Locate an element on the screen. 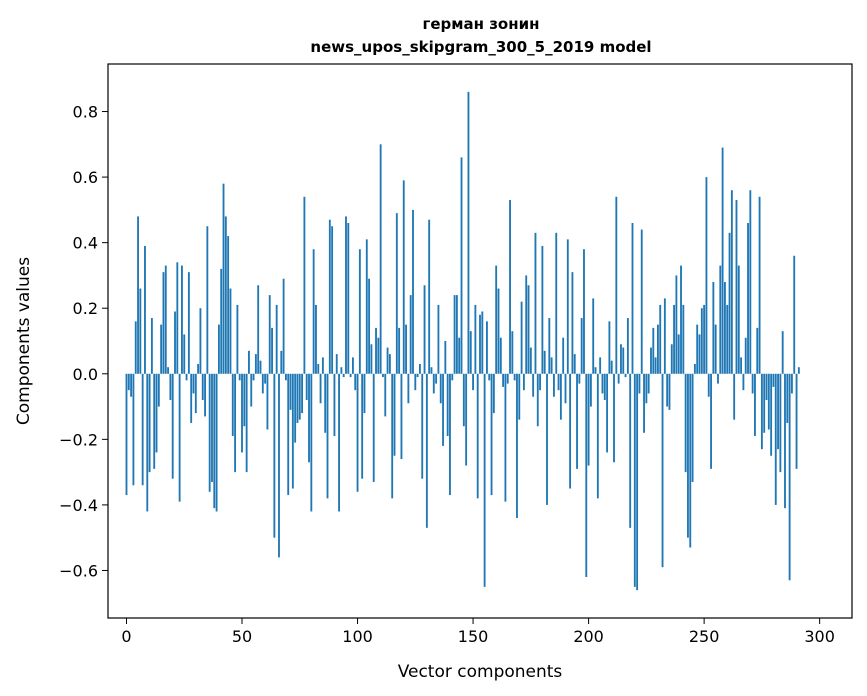 The width and height of the screenshot is (867, 696). y-tick-label: 0.0 is located at coordinates (85, 374).